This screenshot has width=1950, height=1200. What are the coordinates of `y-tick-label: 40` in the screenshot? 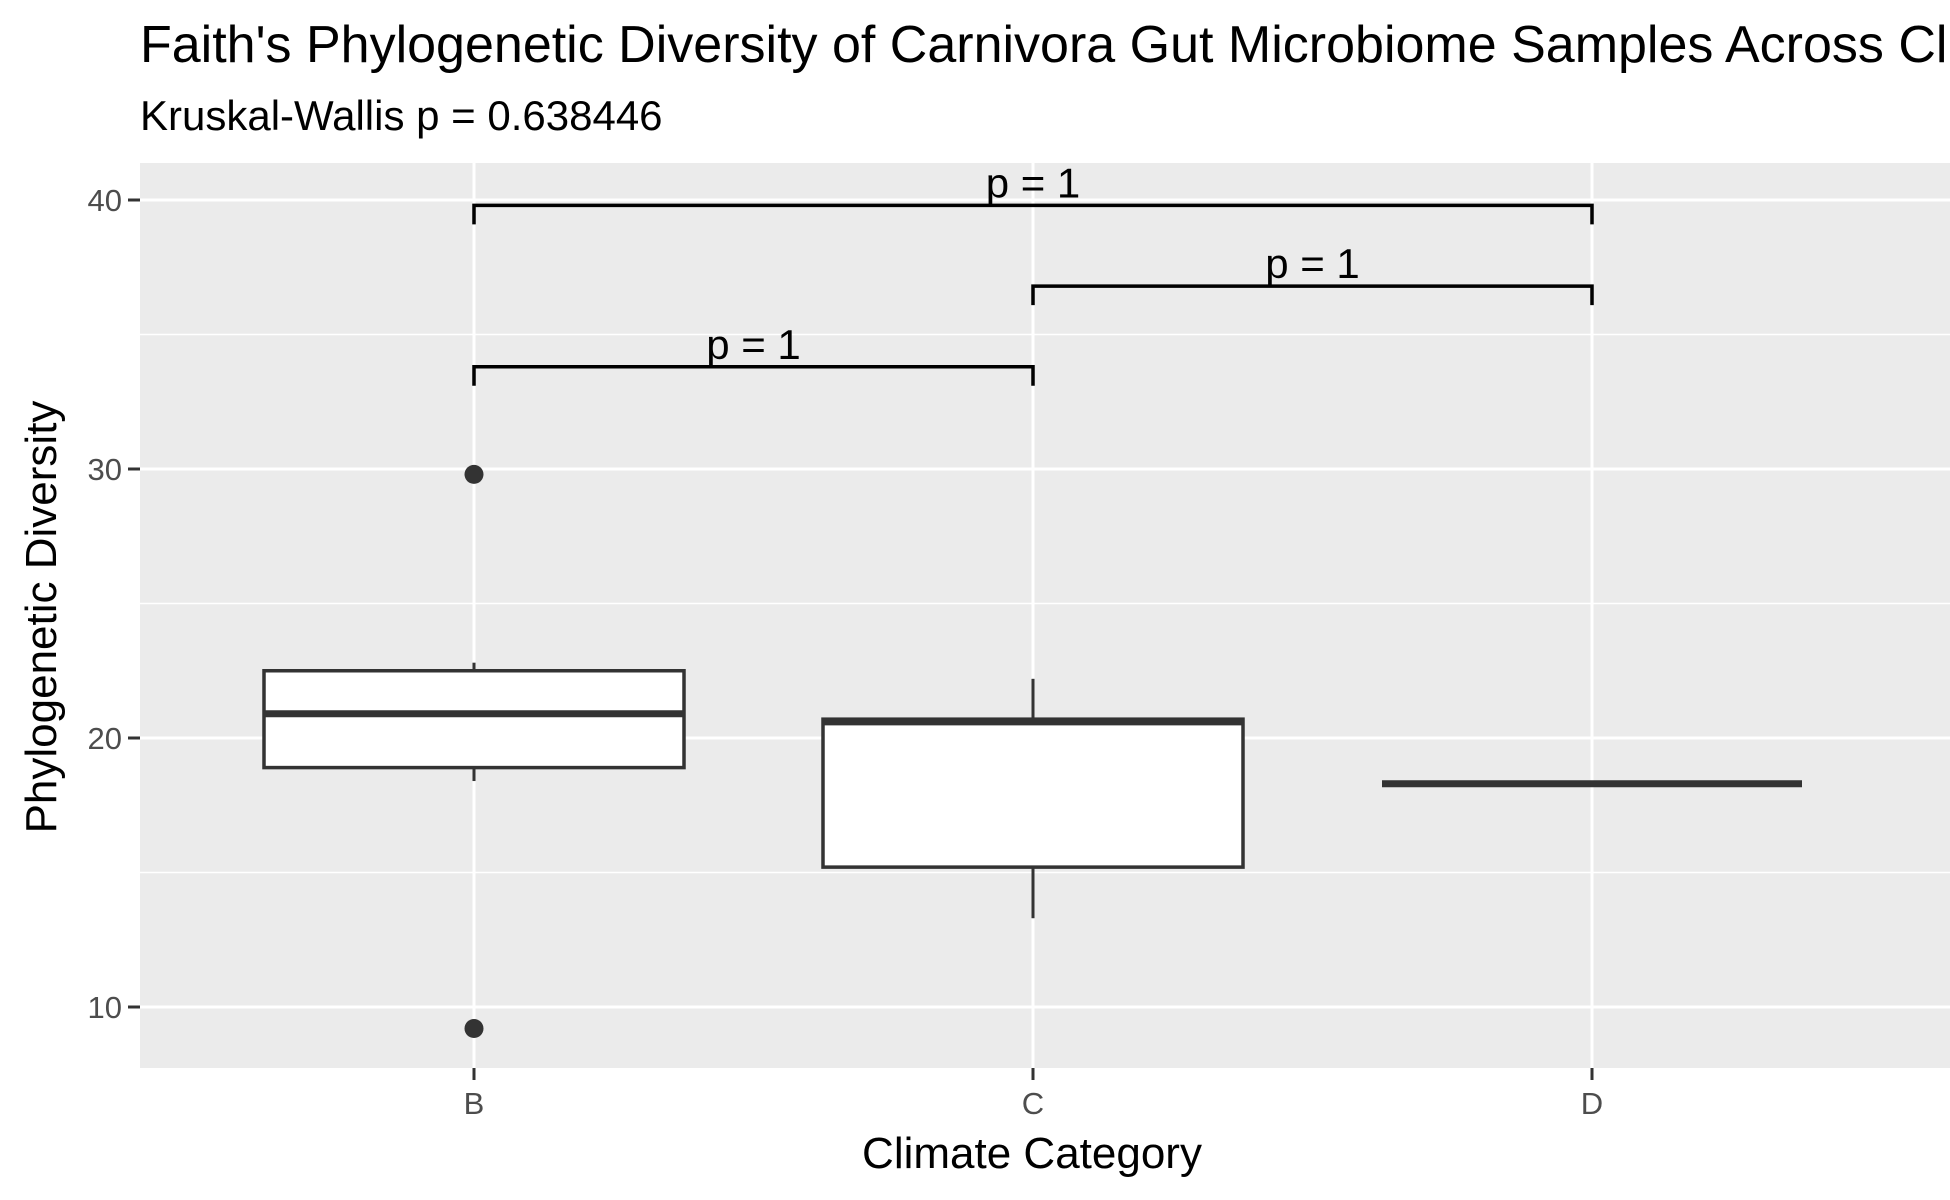 It's located at (105, 200).